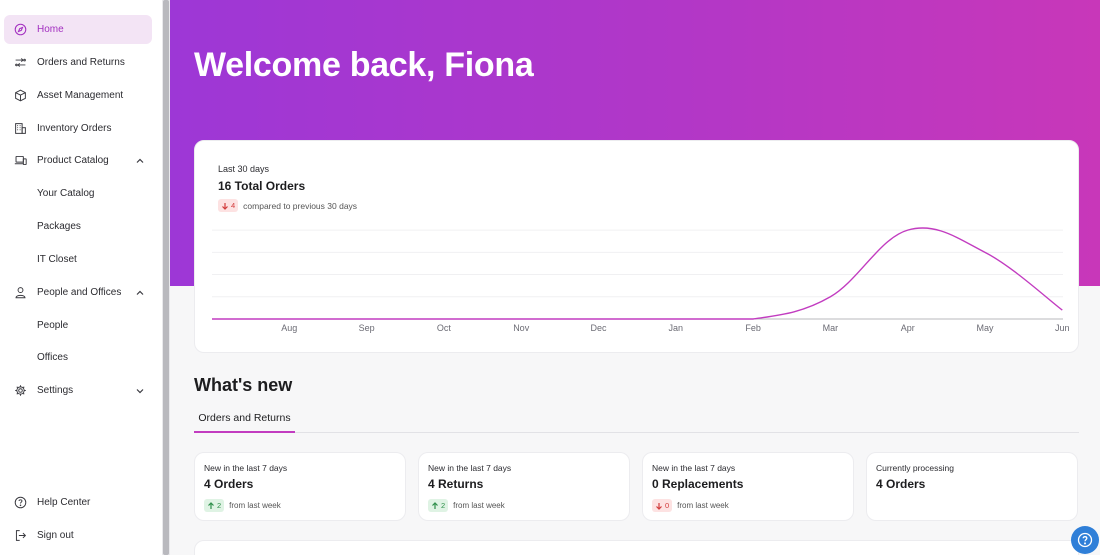 This screenshot has width=1100, height=555. What do you see at coordinates (20, 62) in the screenshot?
I see `arrows-swap-icon` at bounding box center [20, 62].